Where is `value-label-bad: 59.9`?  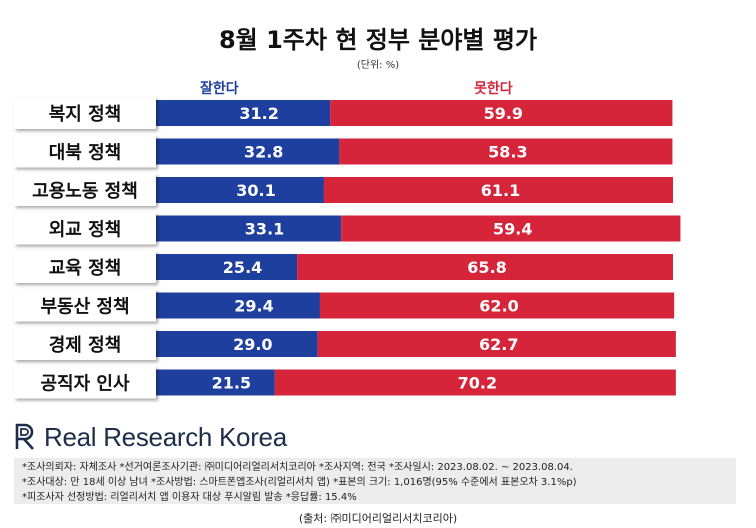 value-label-bad: 59.9 is located at coordinates (503, 113).